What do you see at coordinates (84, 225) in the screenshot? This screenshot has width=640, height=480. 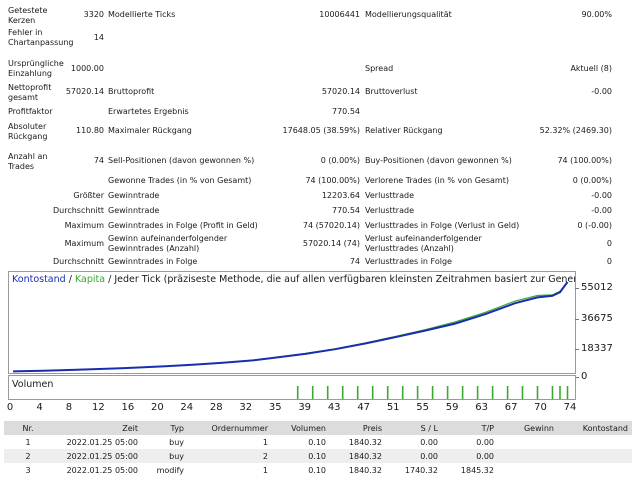 I see `maximum-label: Maximum` at bounding box center [84, 225].